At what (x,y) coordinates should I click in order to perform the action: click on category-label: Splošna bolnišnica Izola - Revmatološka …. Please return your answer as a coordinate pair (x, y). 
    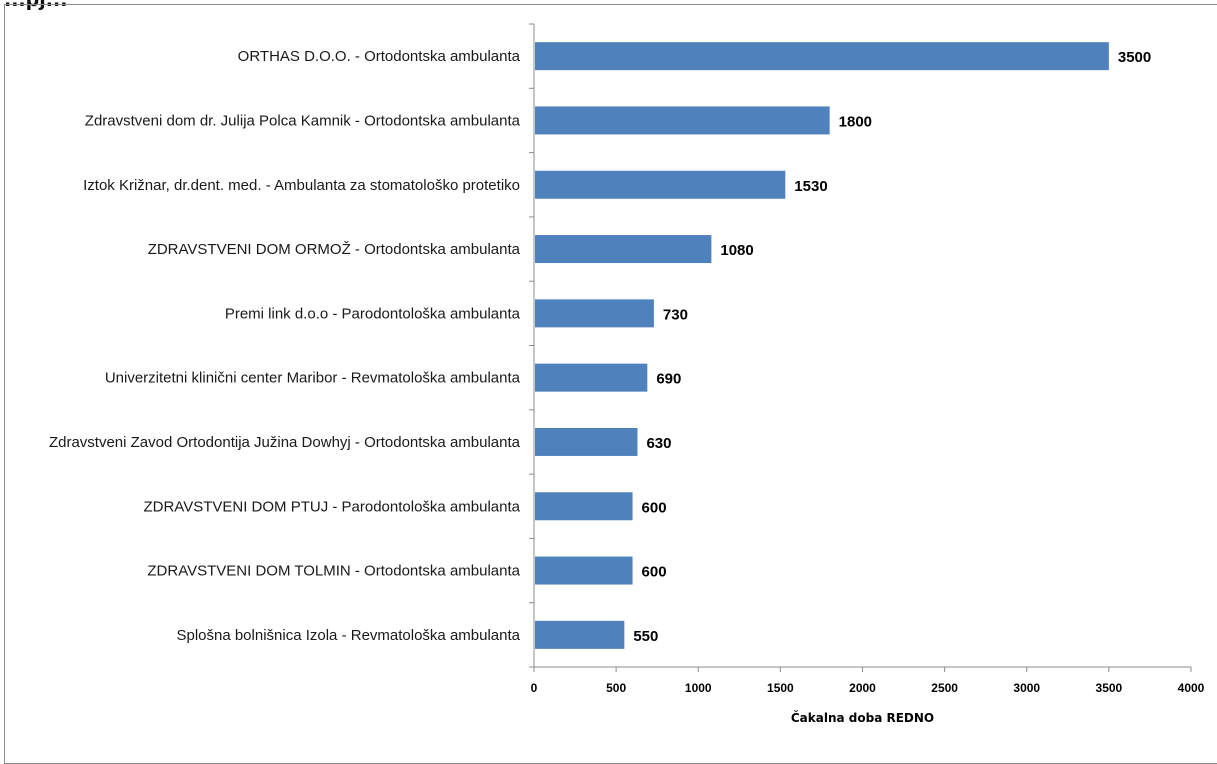
    Looking at the image, I should click on (348, 635).